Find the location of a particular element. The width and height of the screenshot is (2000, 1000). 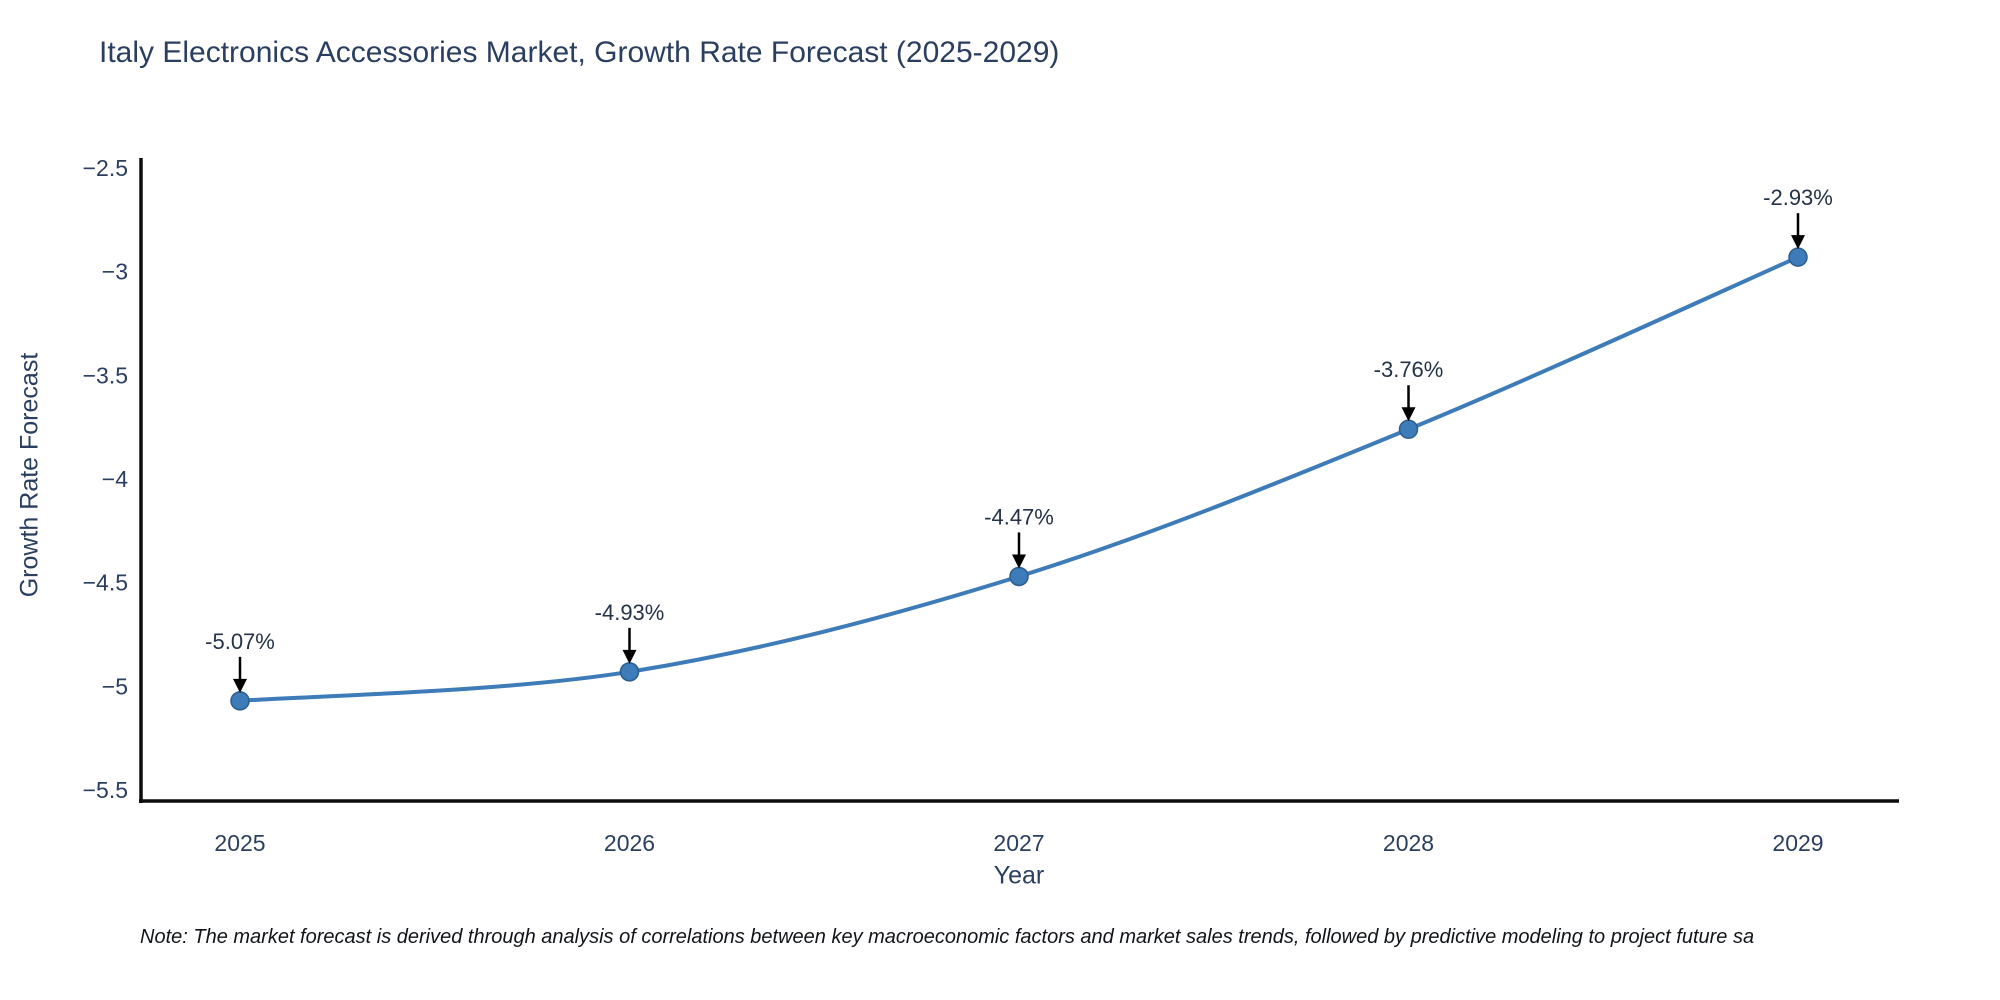

y-tick-label: −4.5 is located at coordinates (105, 583).